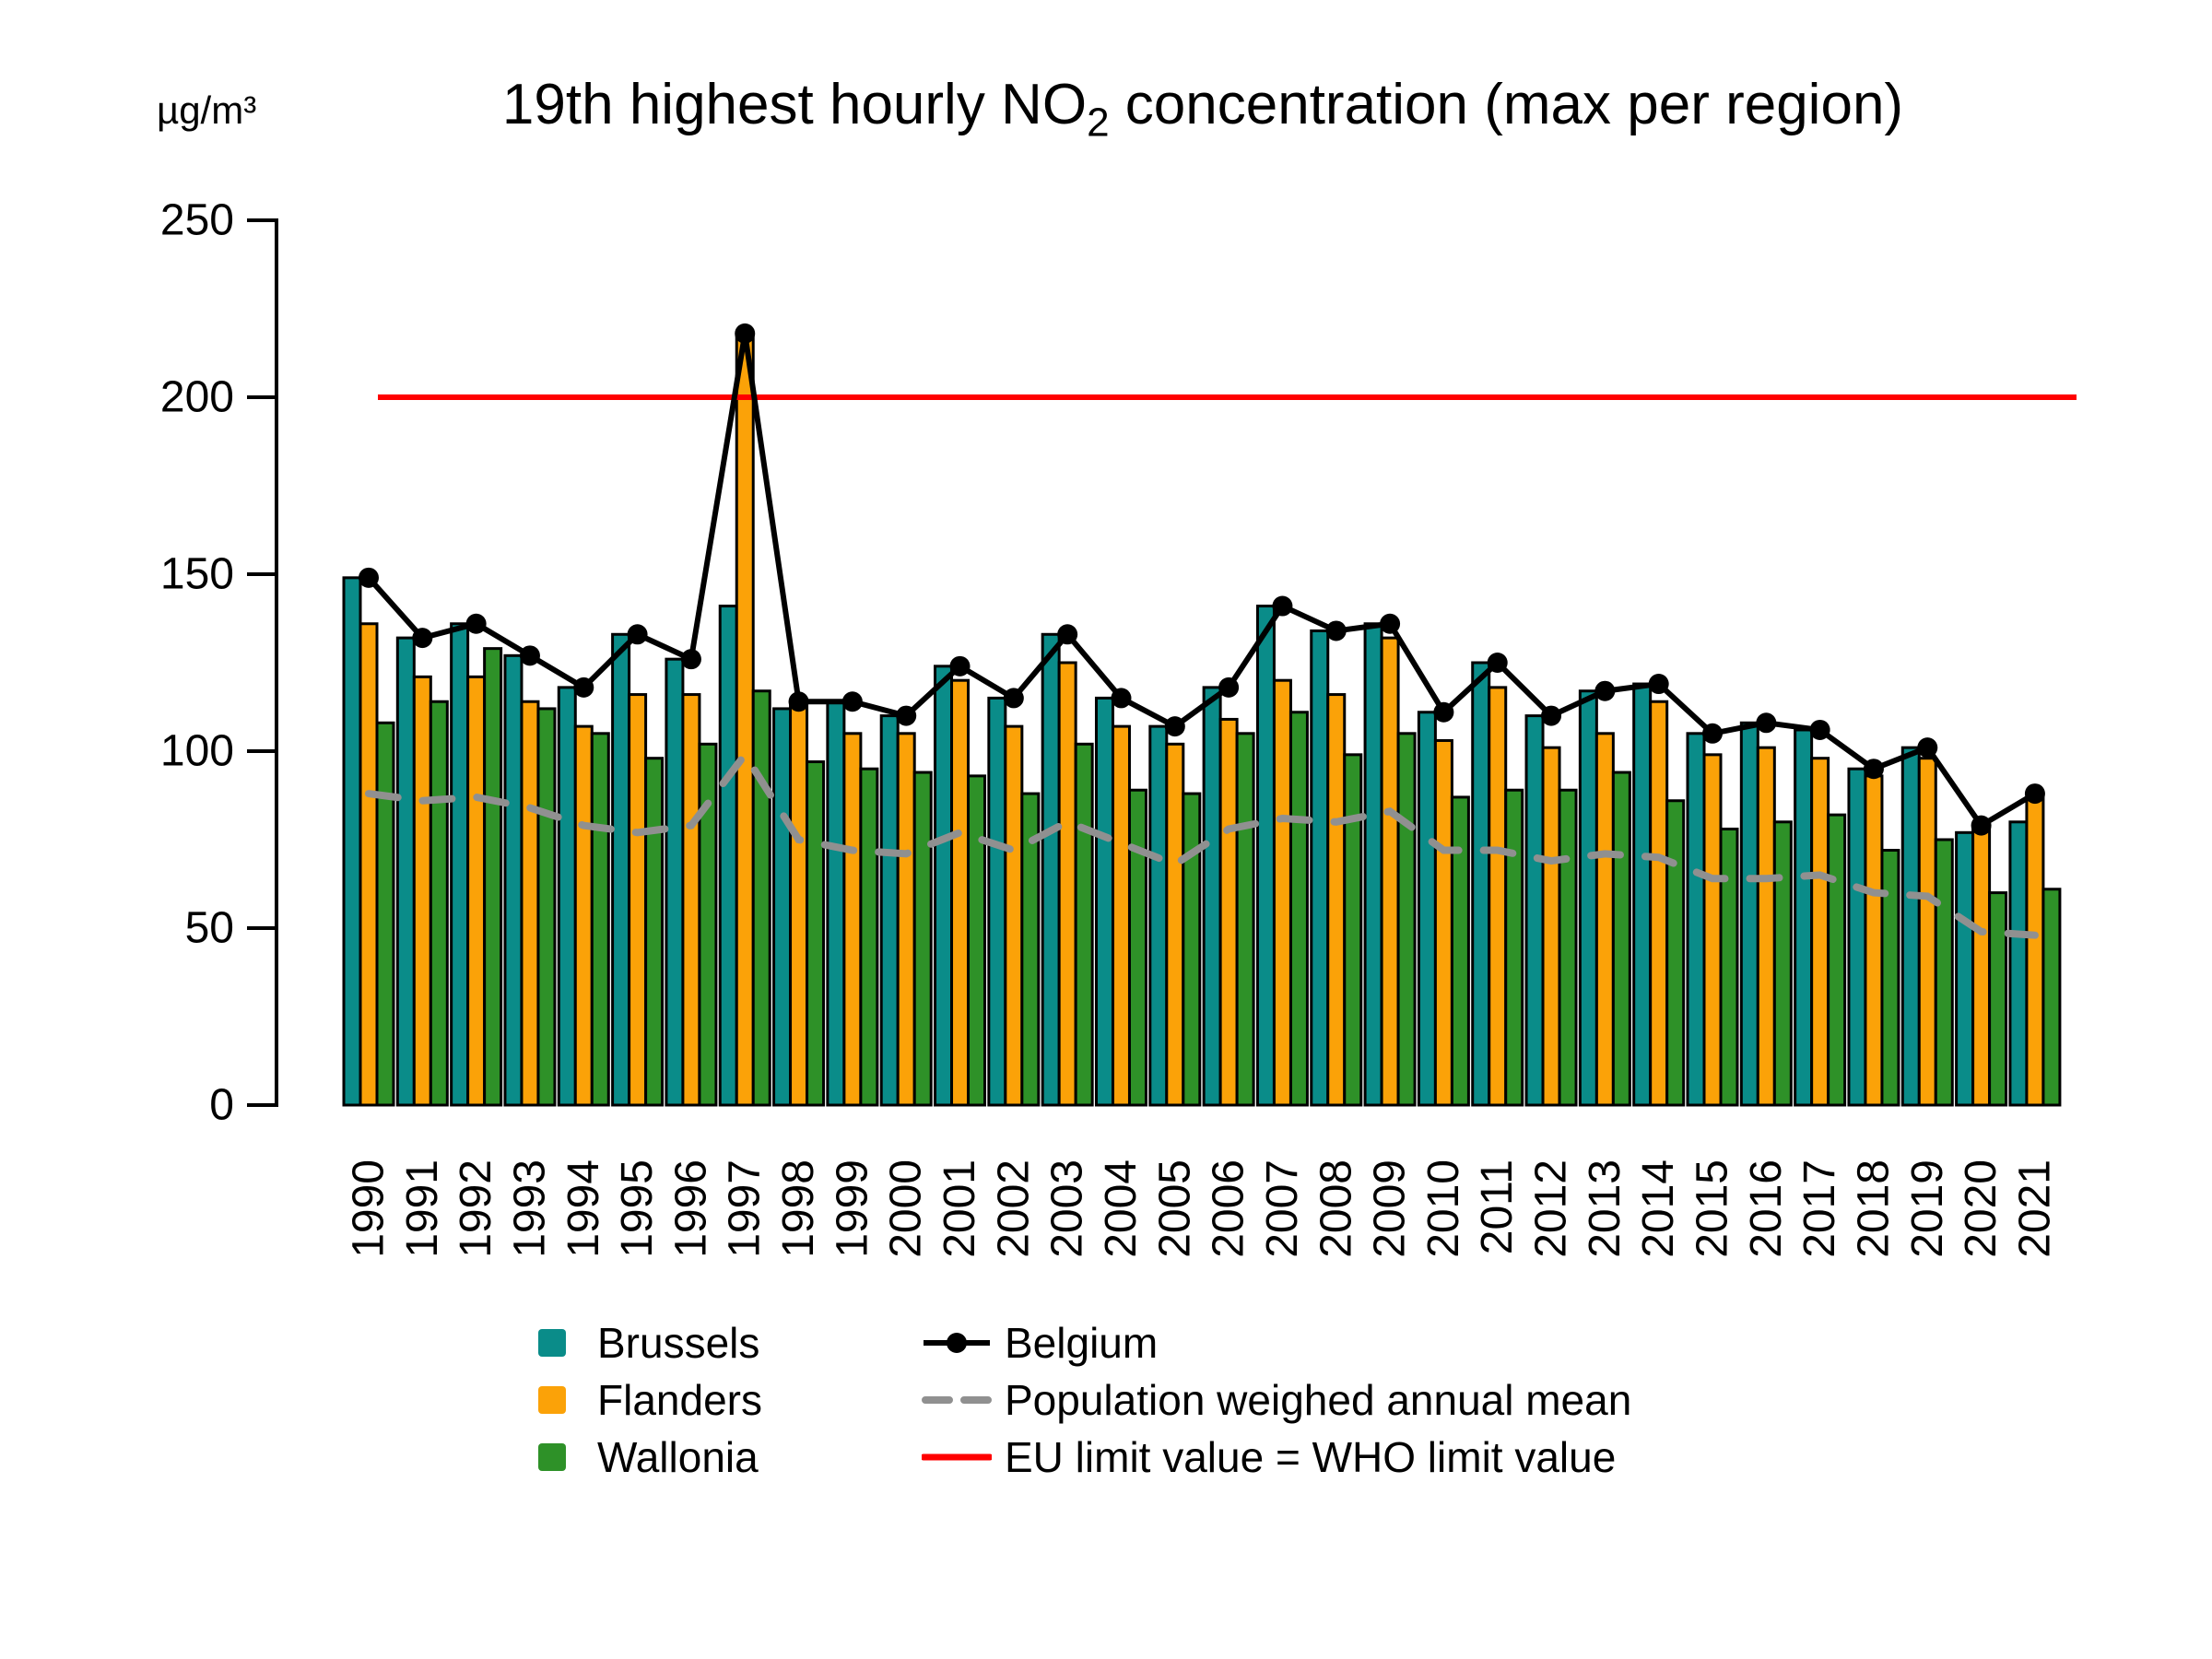 This screenshot has width=2212, height=1659. What do you see at coordinates (690, 1208) in the screenshot?
I see `x-tick-label-1996: 1996` at bounding box center [690, 1208].